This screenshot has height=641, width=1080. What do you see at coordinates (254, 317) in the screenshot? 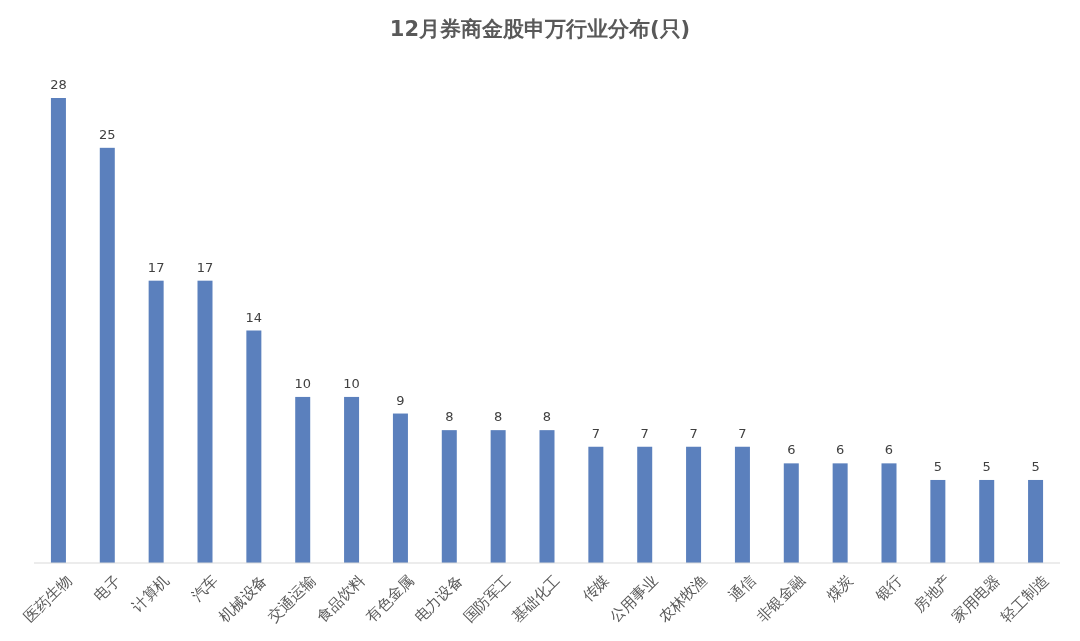
I see `data-label: 14` at bounding box center [254, 317].